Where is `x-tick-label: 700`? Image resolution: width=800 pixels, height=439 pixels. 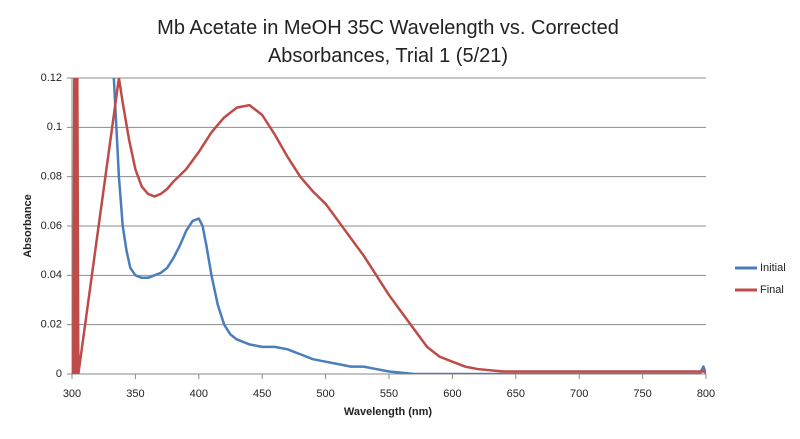
x-tick-label: 700 is located at coordinates (579, 394).